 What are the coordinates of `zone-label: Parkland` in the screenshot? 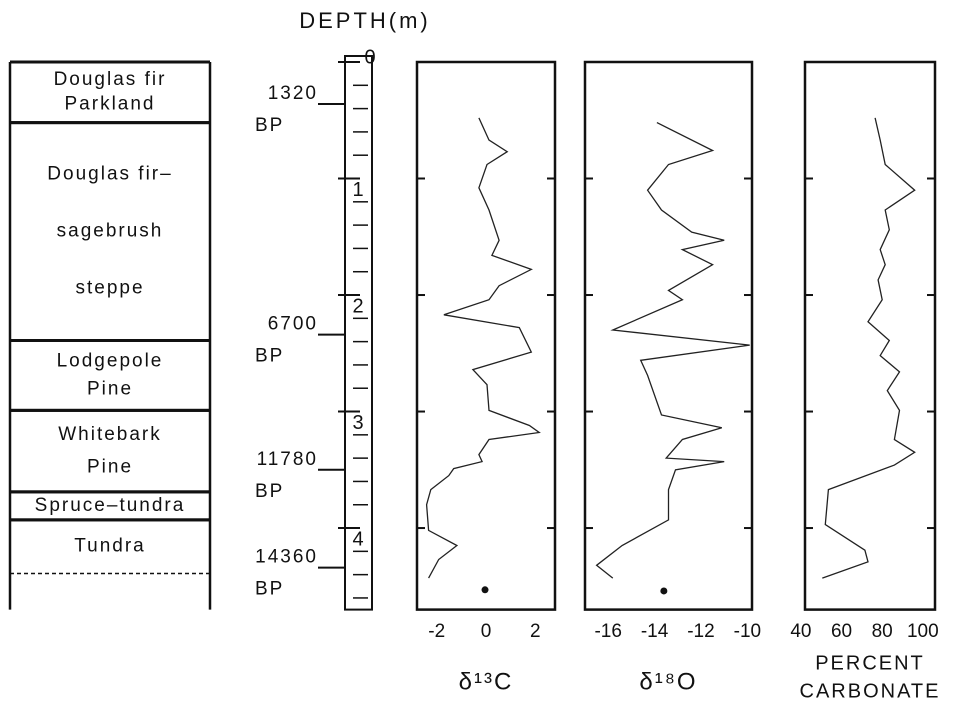 It's located at (110, 103).